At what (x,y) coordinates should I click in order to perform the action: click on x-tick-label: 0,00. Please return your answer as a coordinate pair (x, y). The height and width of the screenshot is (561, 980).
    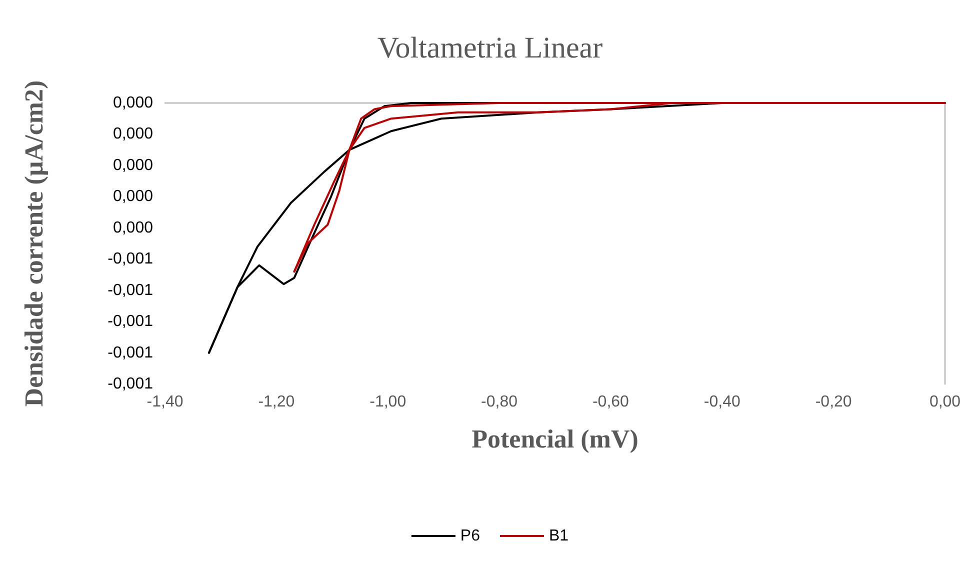
    Looking at the image, I should click on (945, 402).